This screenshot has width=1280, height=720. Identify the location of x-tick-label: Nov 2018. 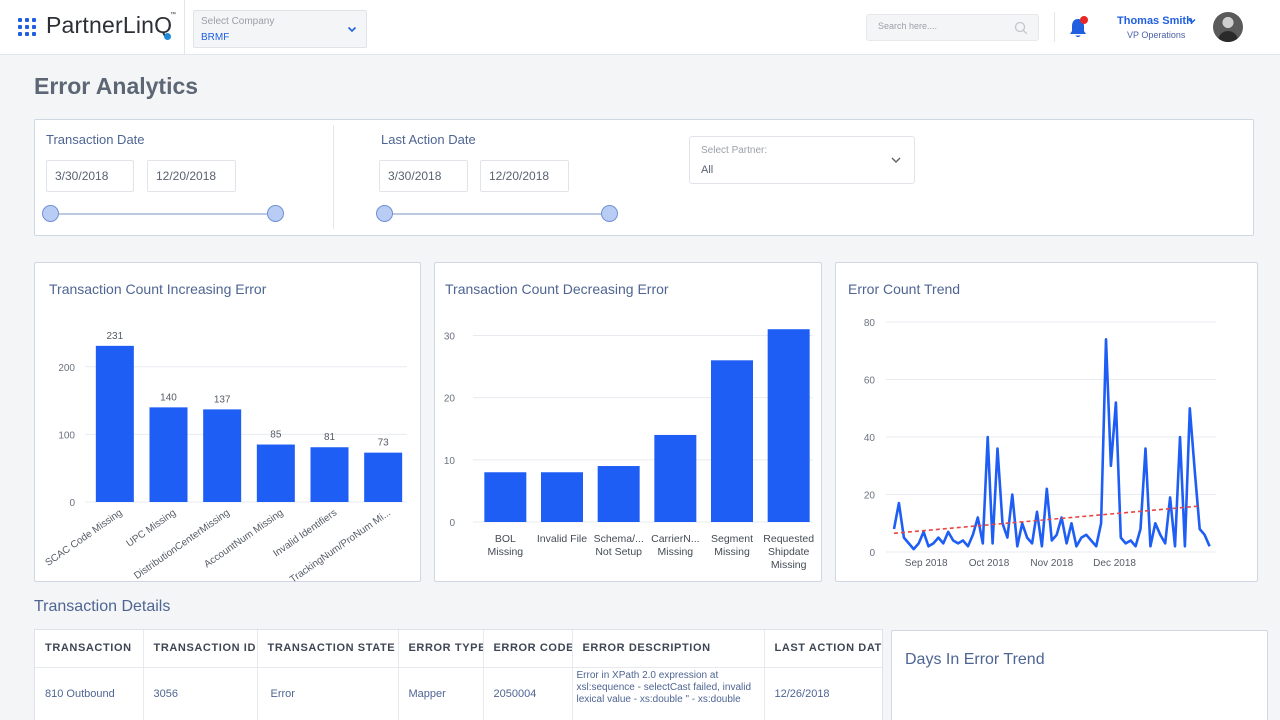
(1051, 563).